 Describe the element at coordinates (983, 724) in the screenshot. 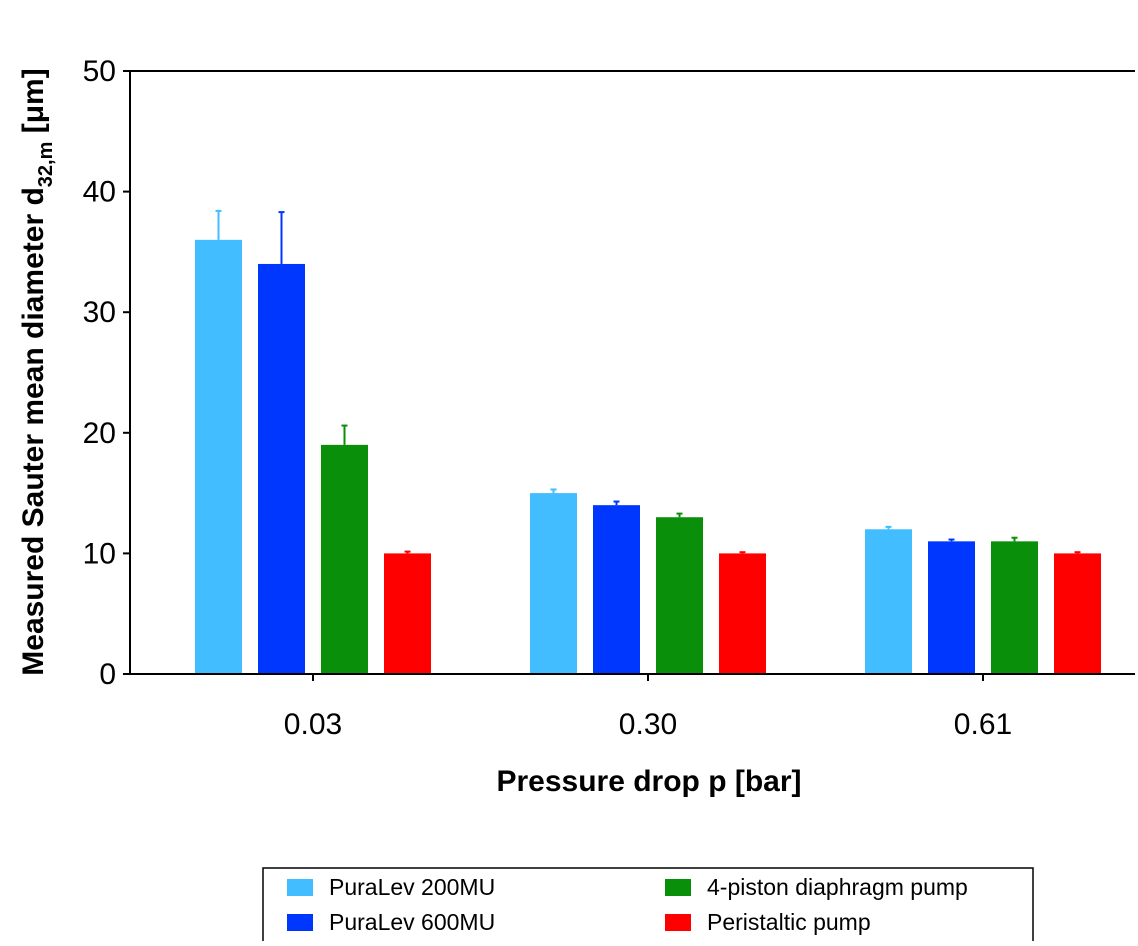

I see `x-tick-label: 0.61` at that location.